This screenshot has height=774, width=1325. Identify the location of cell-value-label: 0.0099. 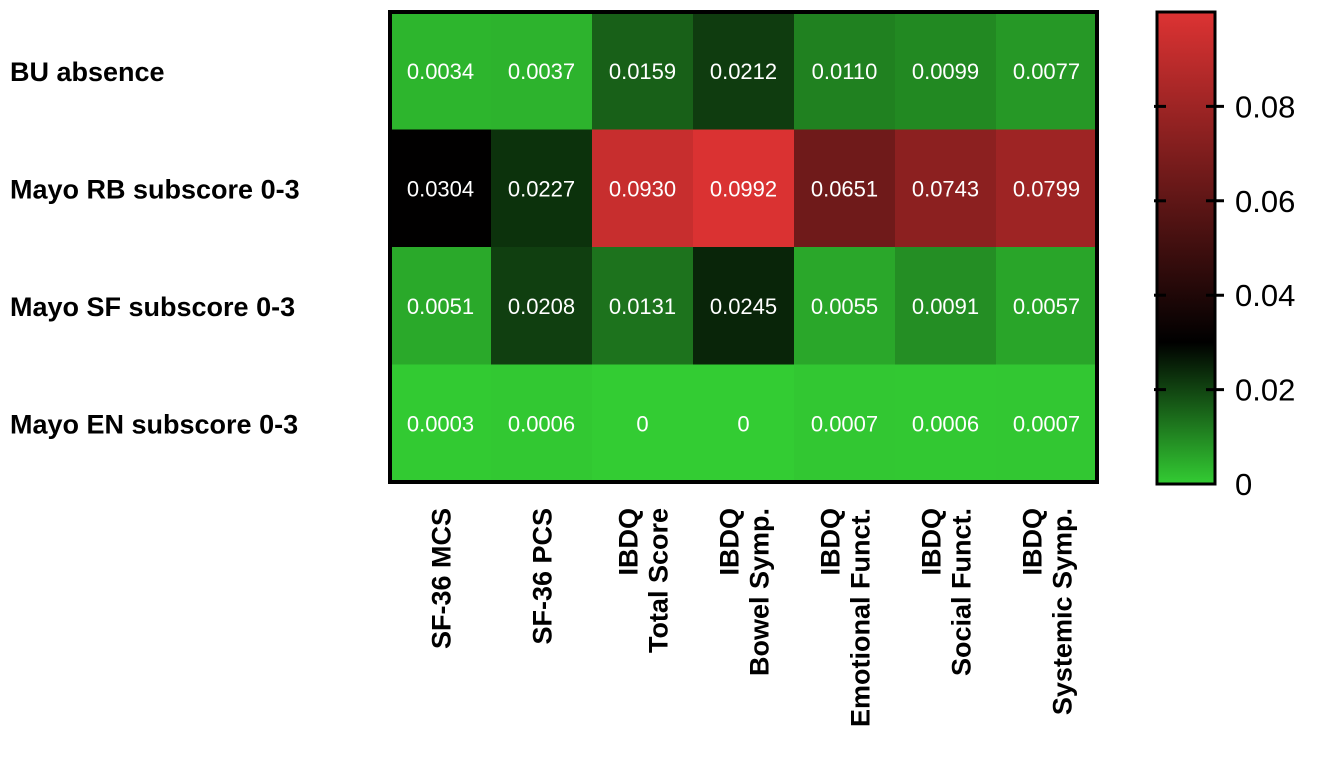
(945, 71).